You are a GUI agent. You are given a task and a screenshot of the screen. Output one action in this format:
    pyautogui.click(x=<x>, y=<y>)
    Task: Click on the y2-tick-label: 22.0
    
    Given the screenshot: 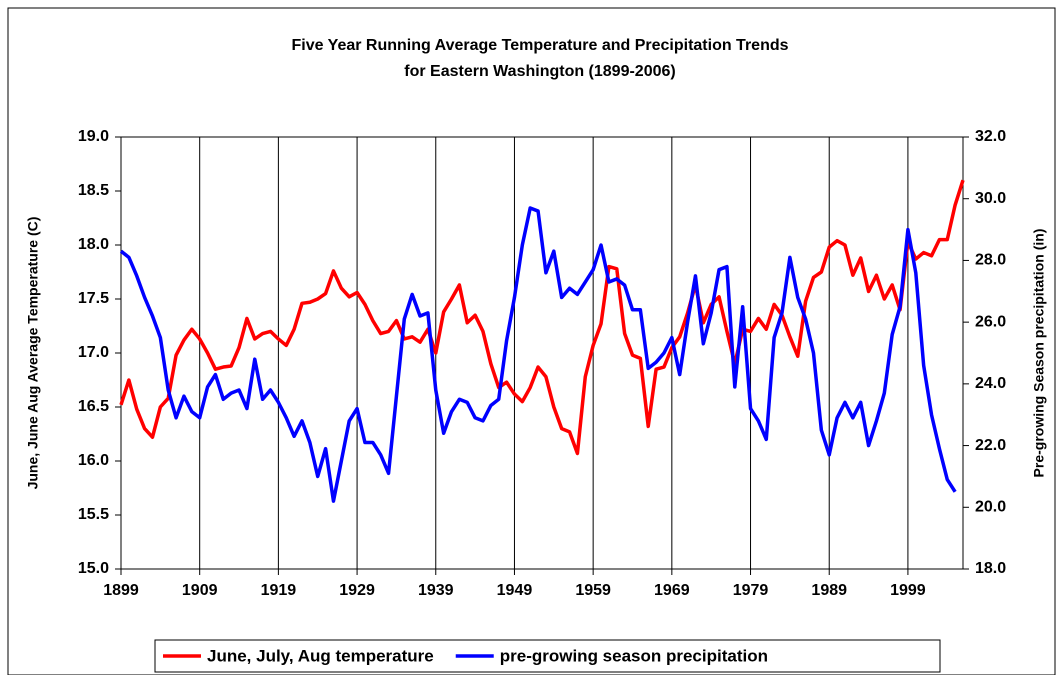 What is the action you would take?
    pyautogui.click(x=990, y=445)
    